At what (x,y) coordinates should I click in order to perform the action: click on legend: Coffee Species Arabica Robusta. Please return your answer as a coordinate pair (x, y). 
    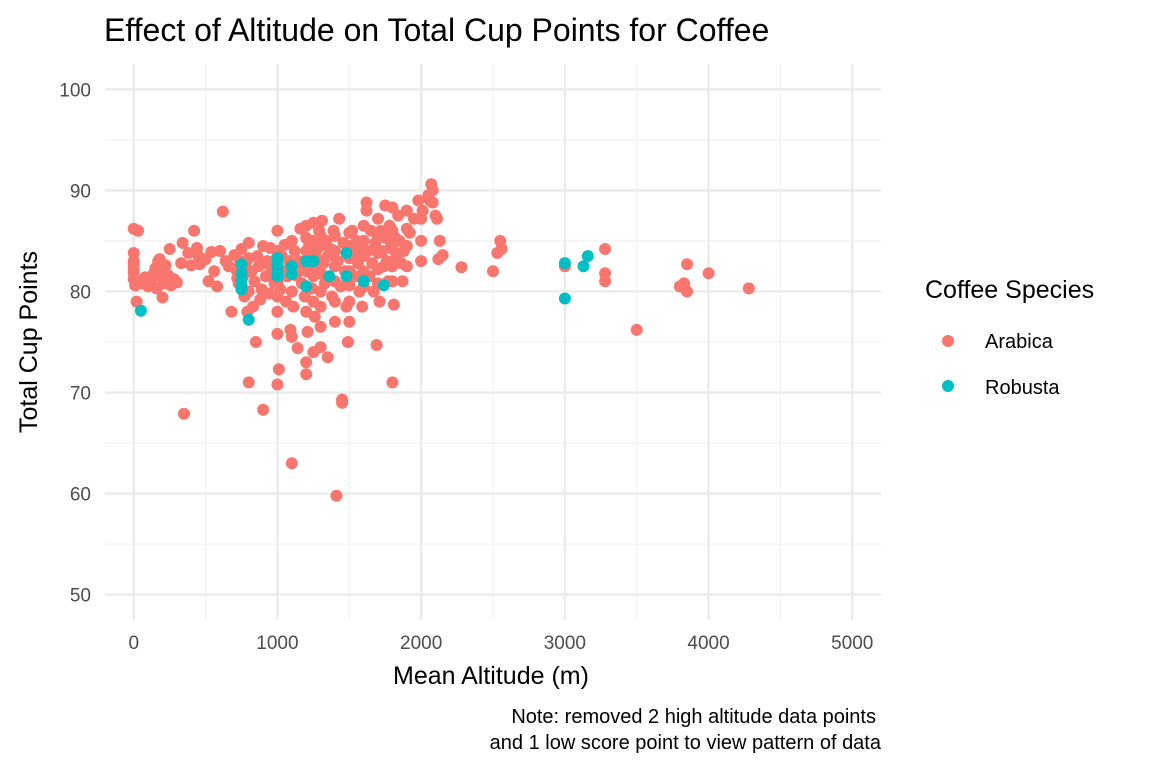
    Looking at the image, I should click on (1009, 337).